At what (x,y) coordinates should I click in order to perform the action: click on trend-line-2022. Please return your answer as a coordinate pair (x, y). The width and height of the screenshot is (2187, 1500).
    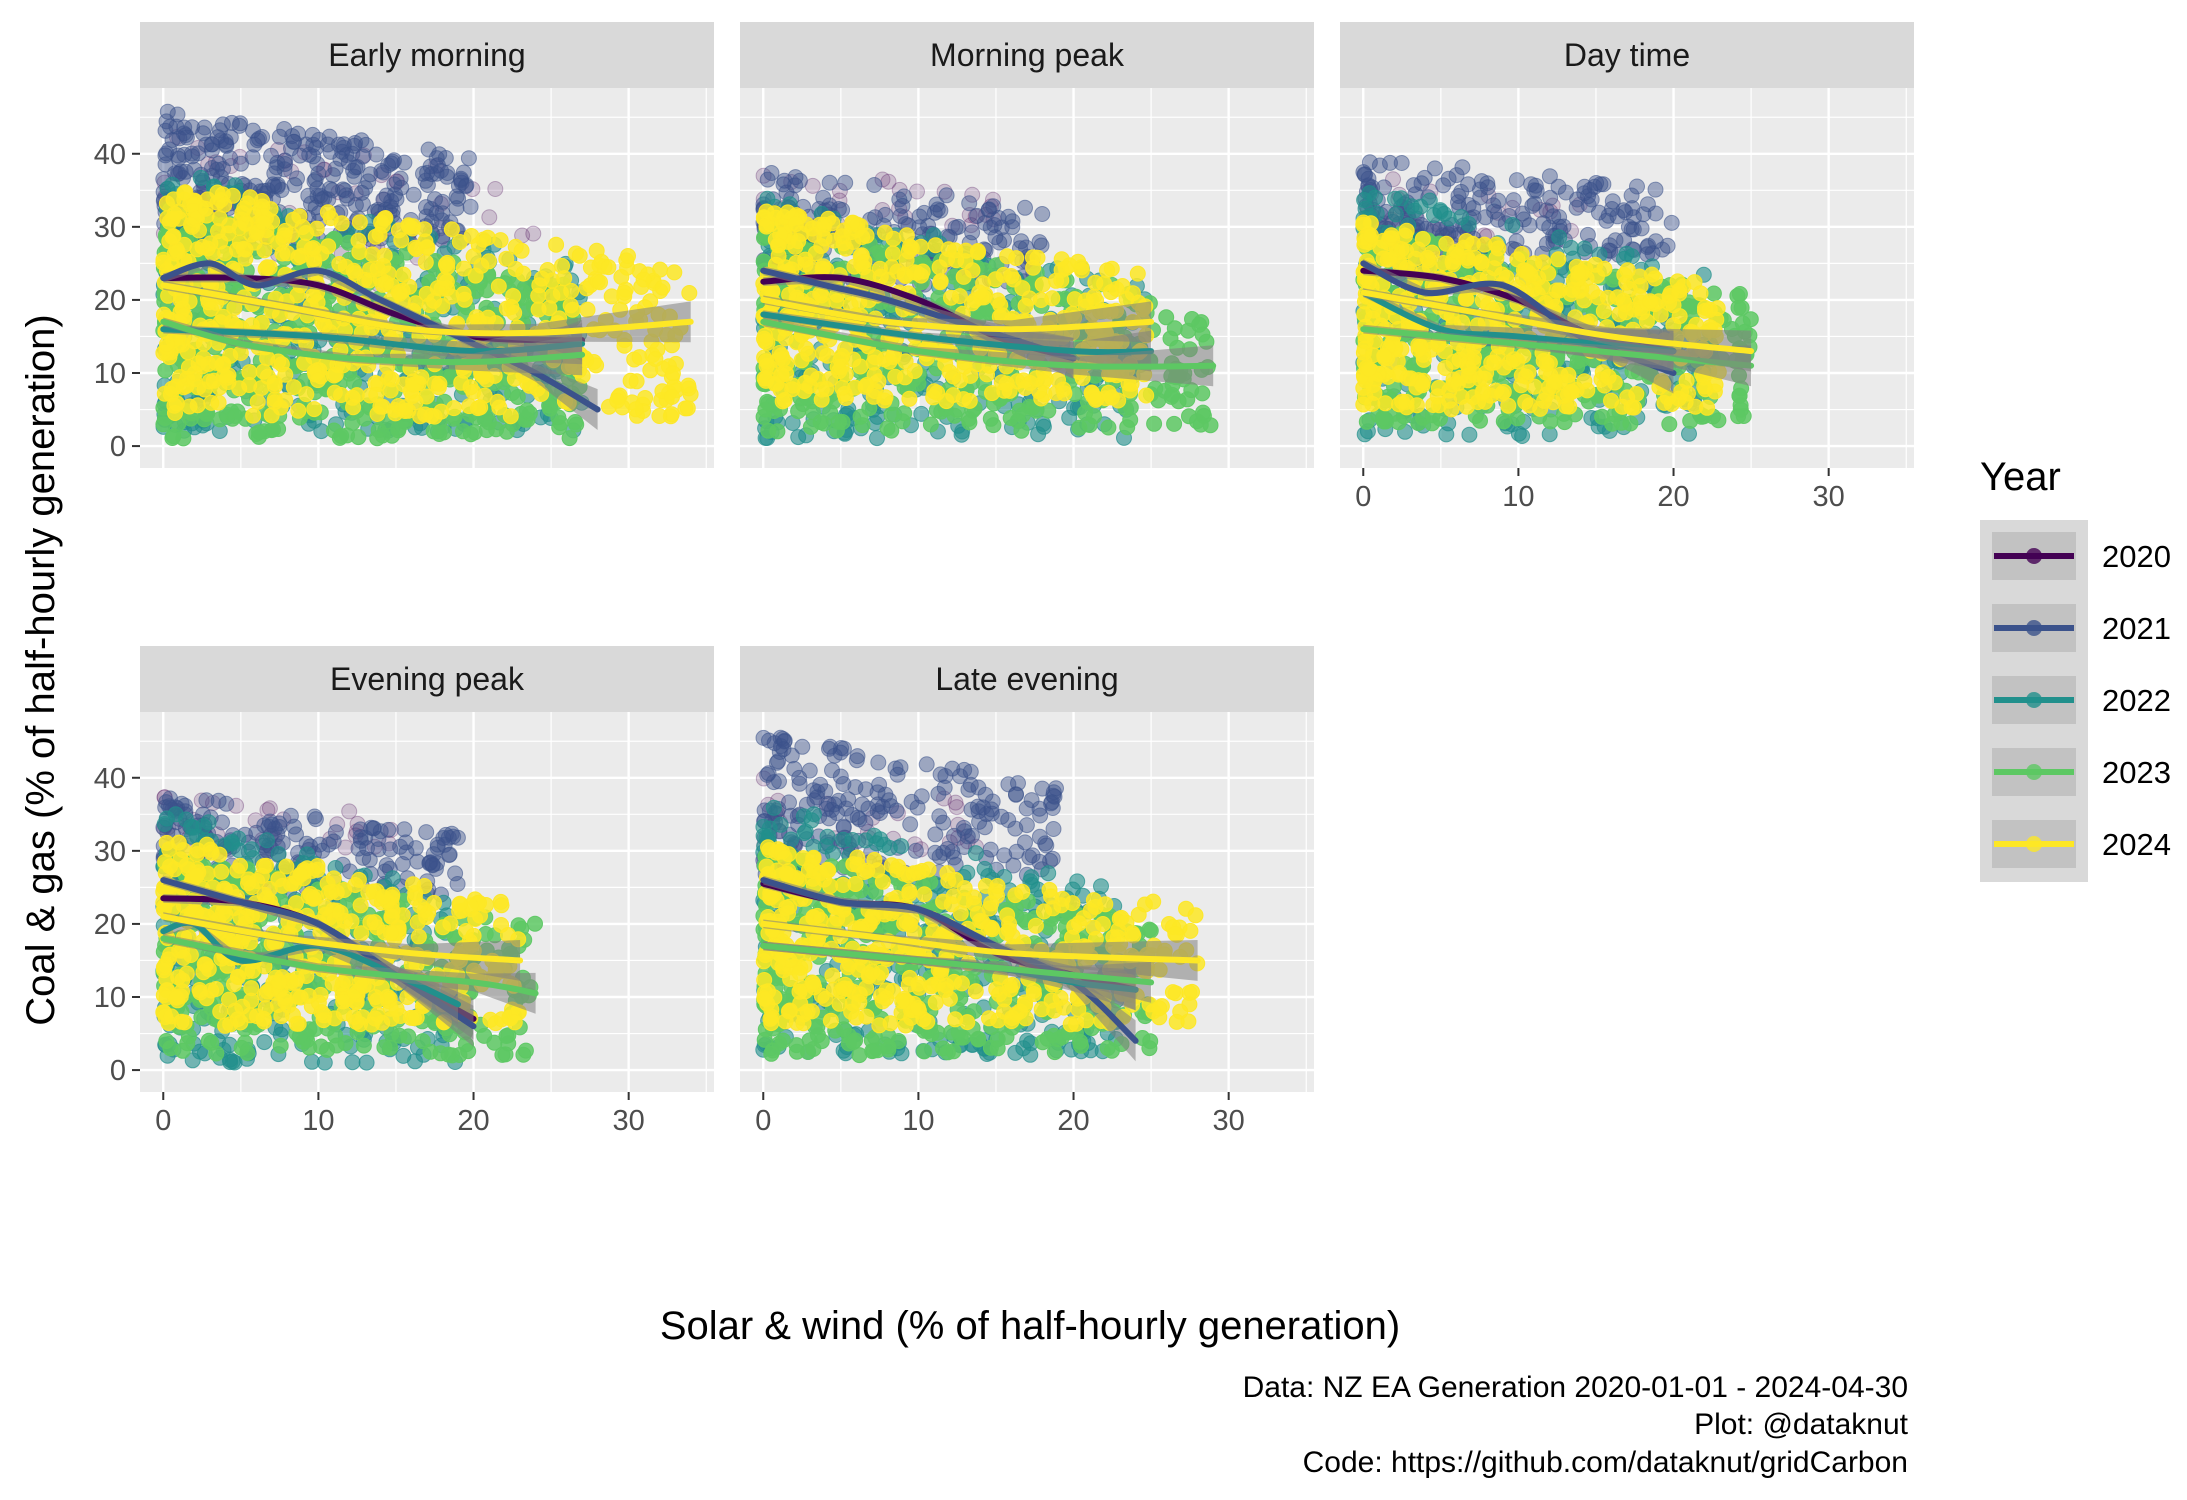
    Looking at the image, I should click on (957, 333).